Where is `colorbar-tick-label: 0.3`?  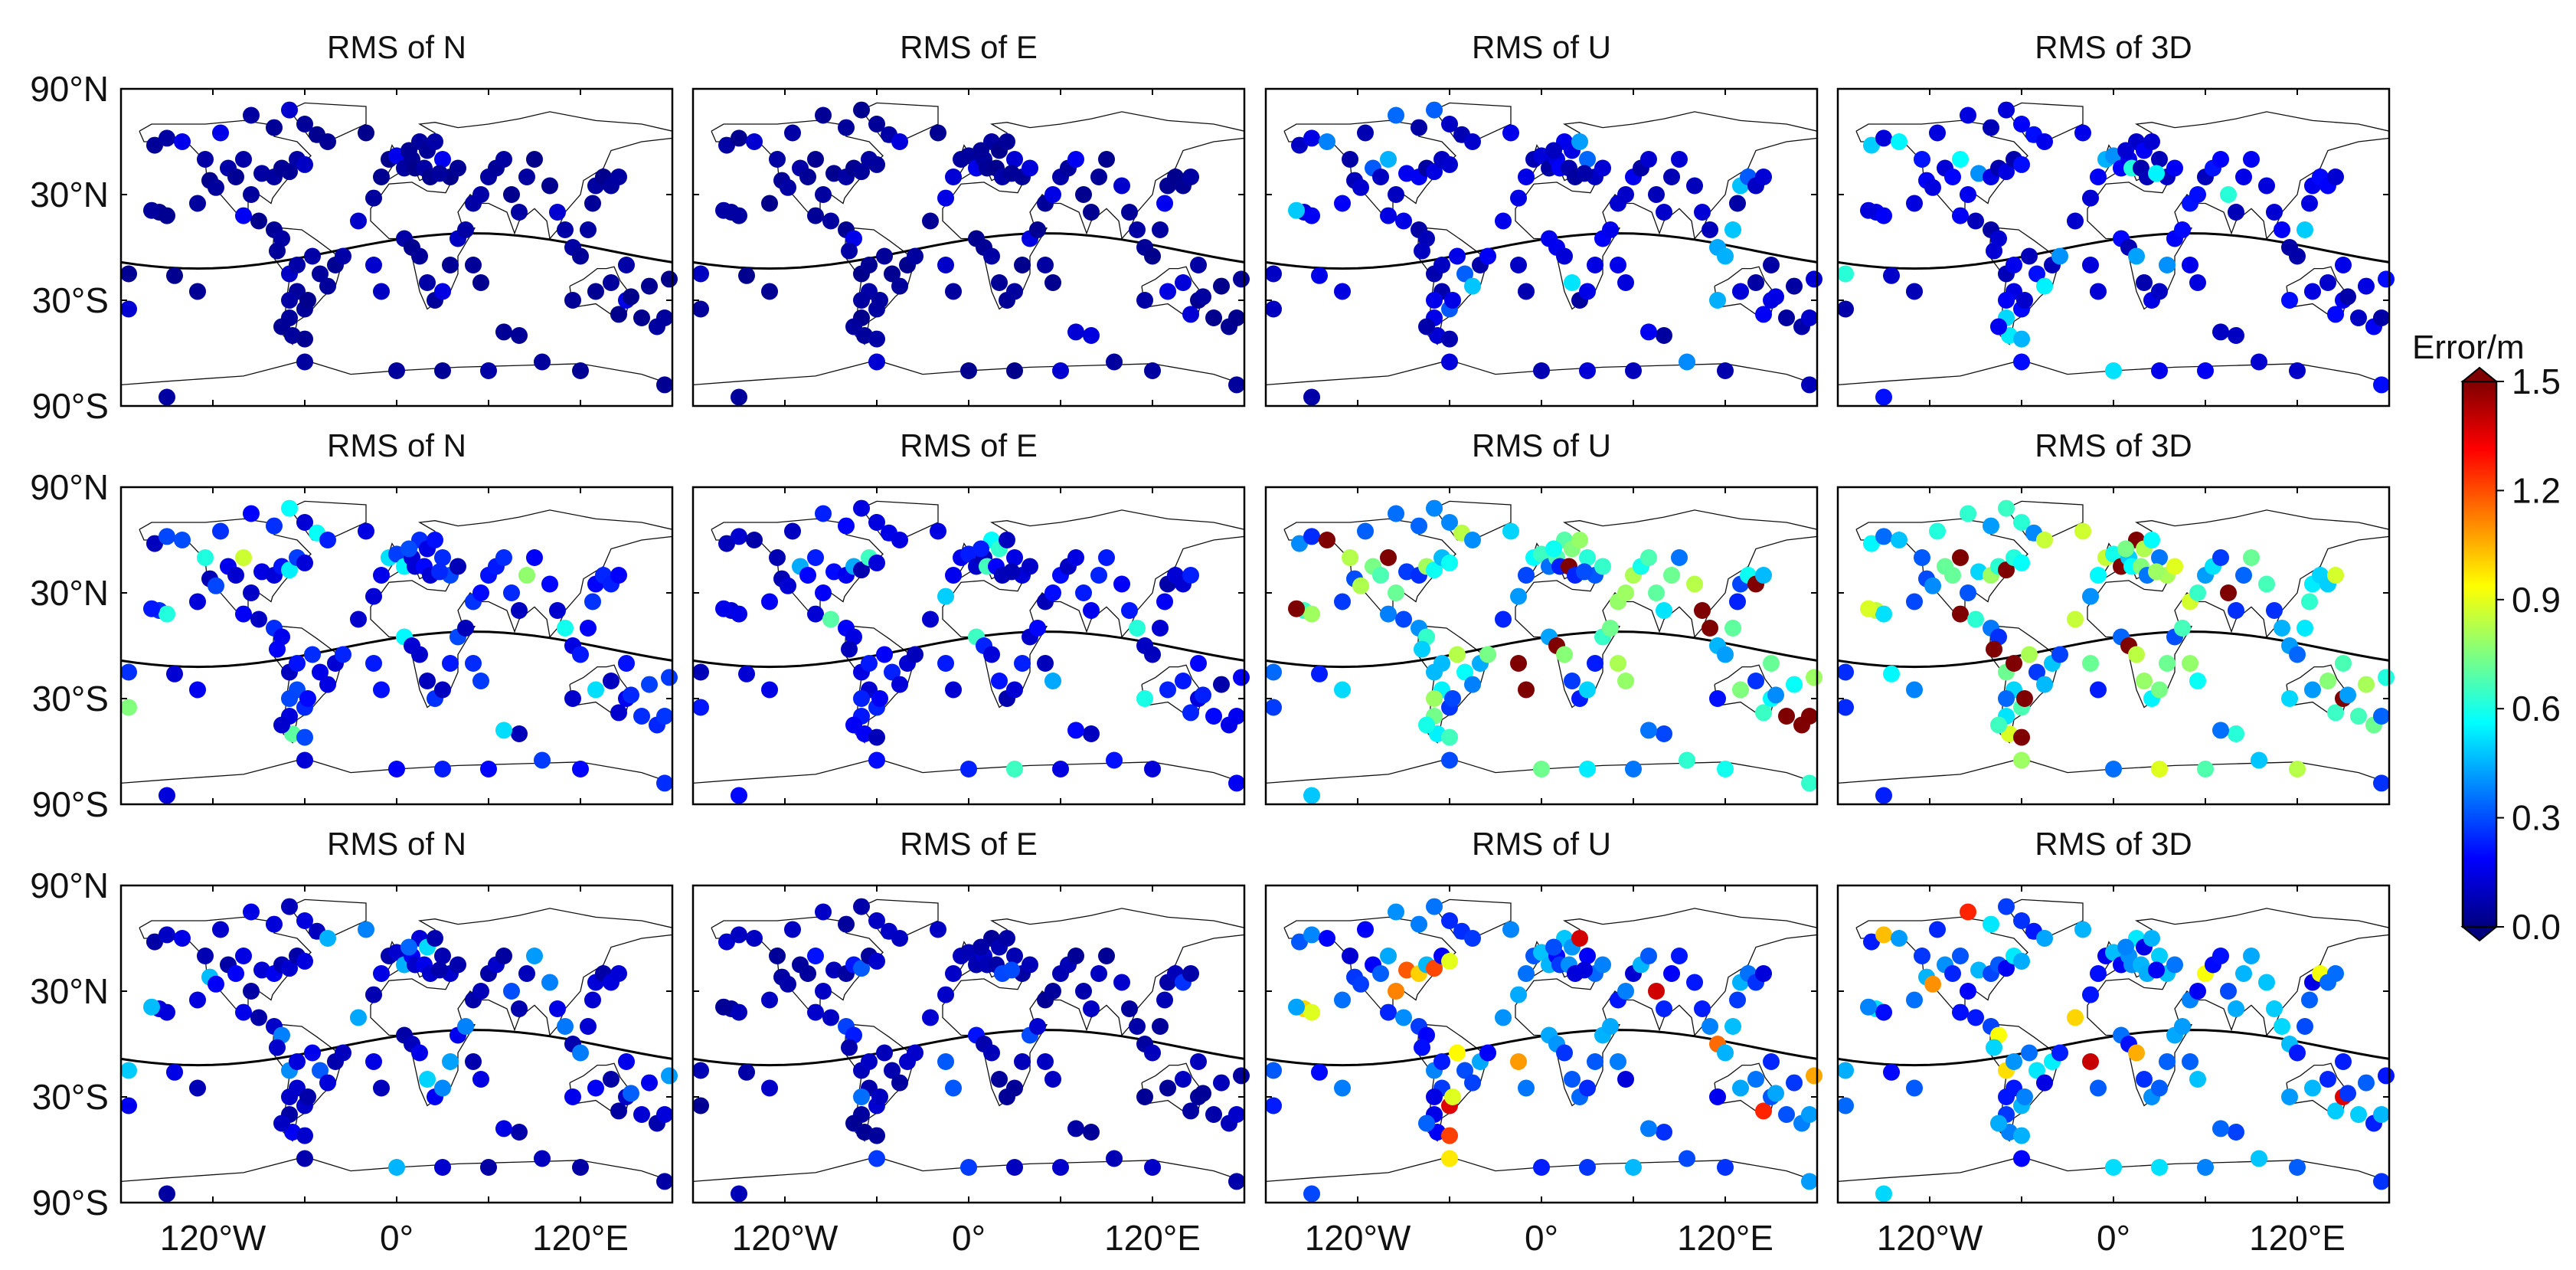 colorbar-tick-label: 0.3 is located at coordinates (2536, 818).